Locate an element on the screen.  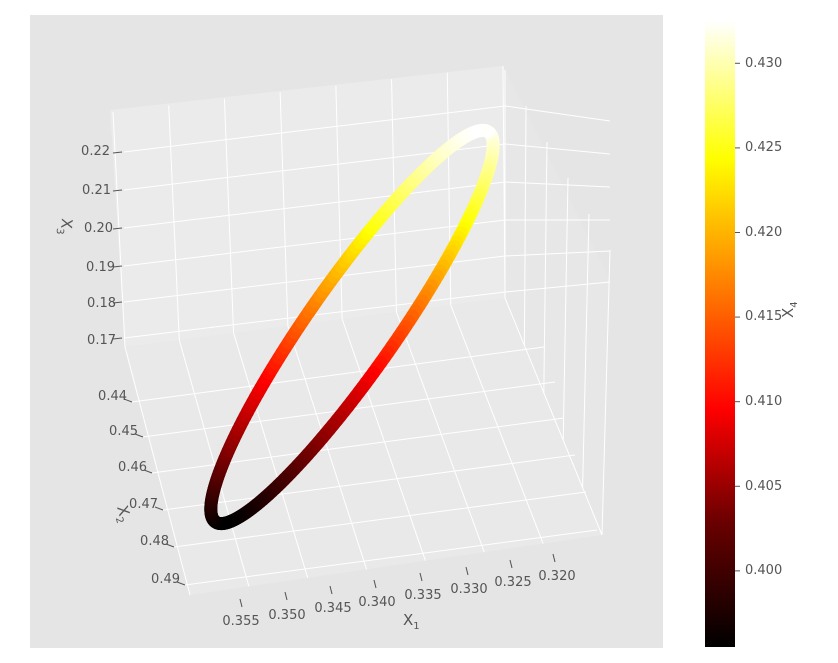
y-tick-label: 0.46 is located at coordinates (132, 467).